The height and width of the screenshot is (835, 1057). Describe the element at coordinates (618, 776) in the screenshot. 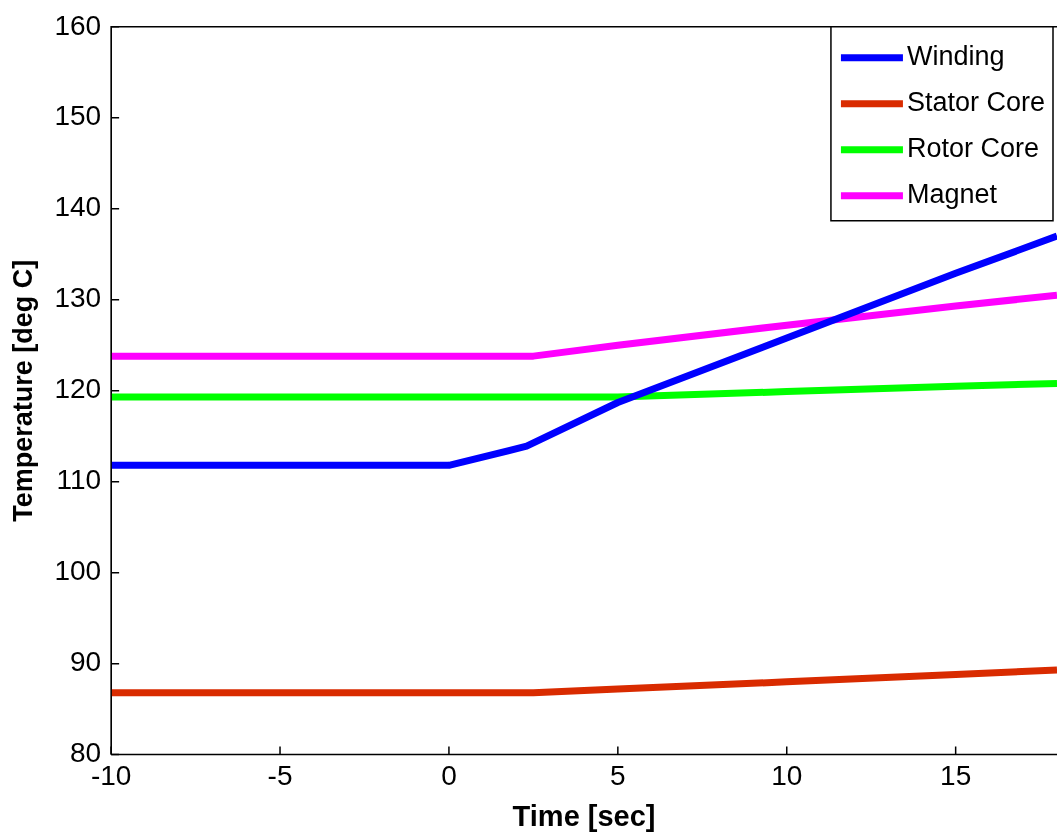

I see `x-tick-label: 5` at that location.